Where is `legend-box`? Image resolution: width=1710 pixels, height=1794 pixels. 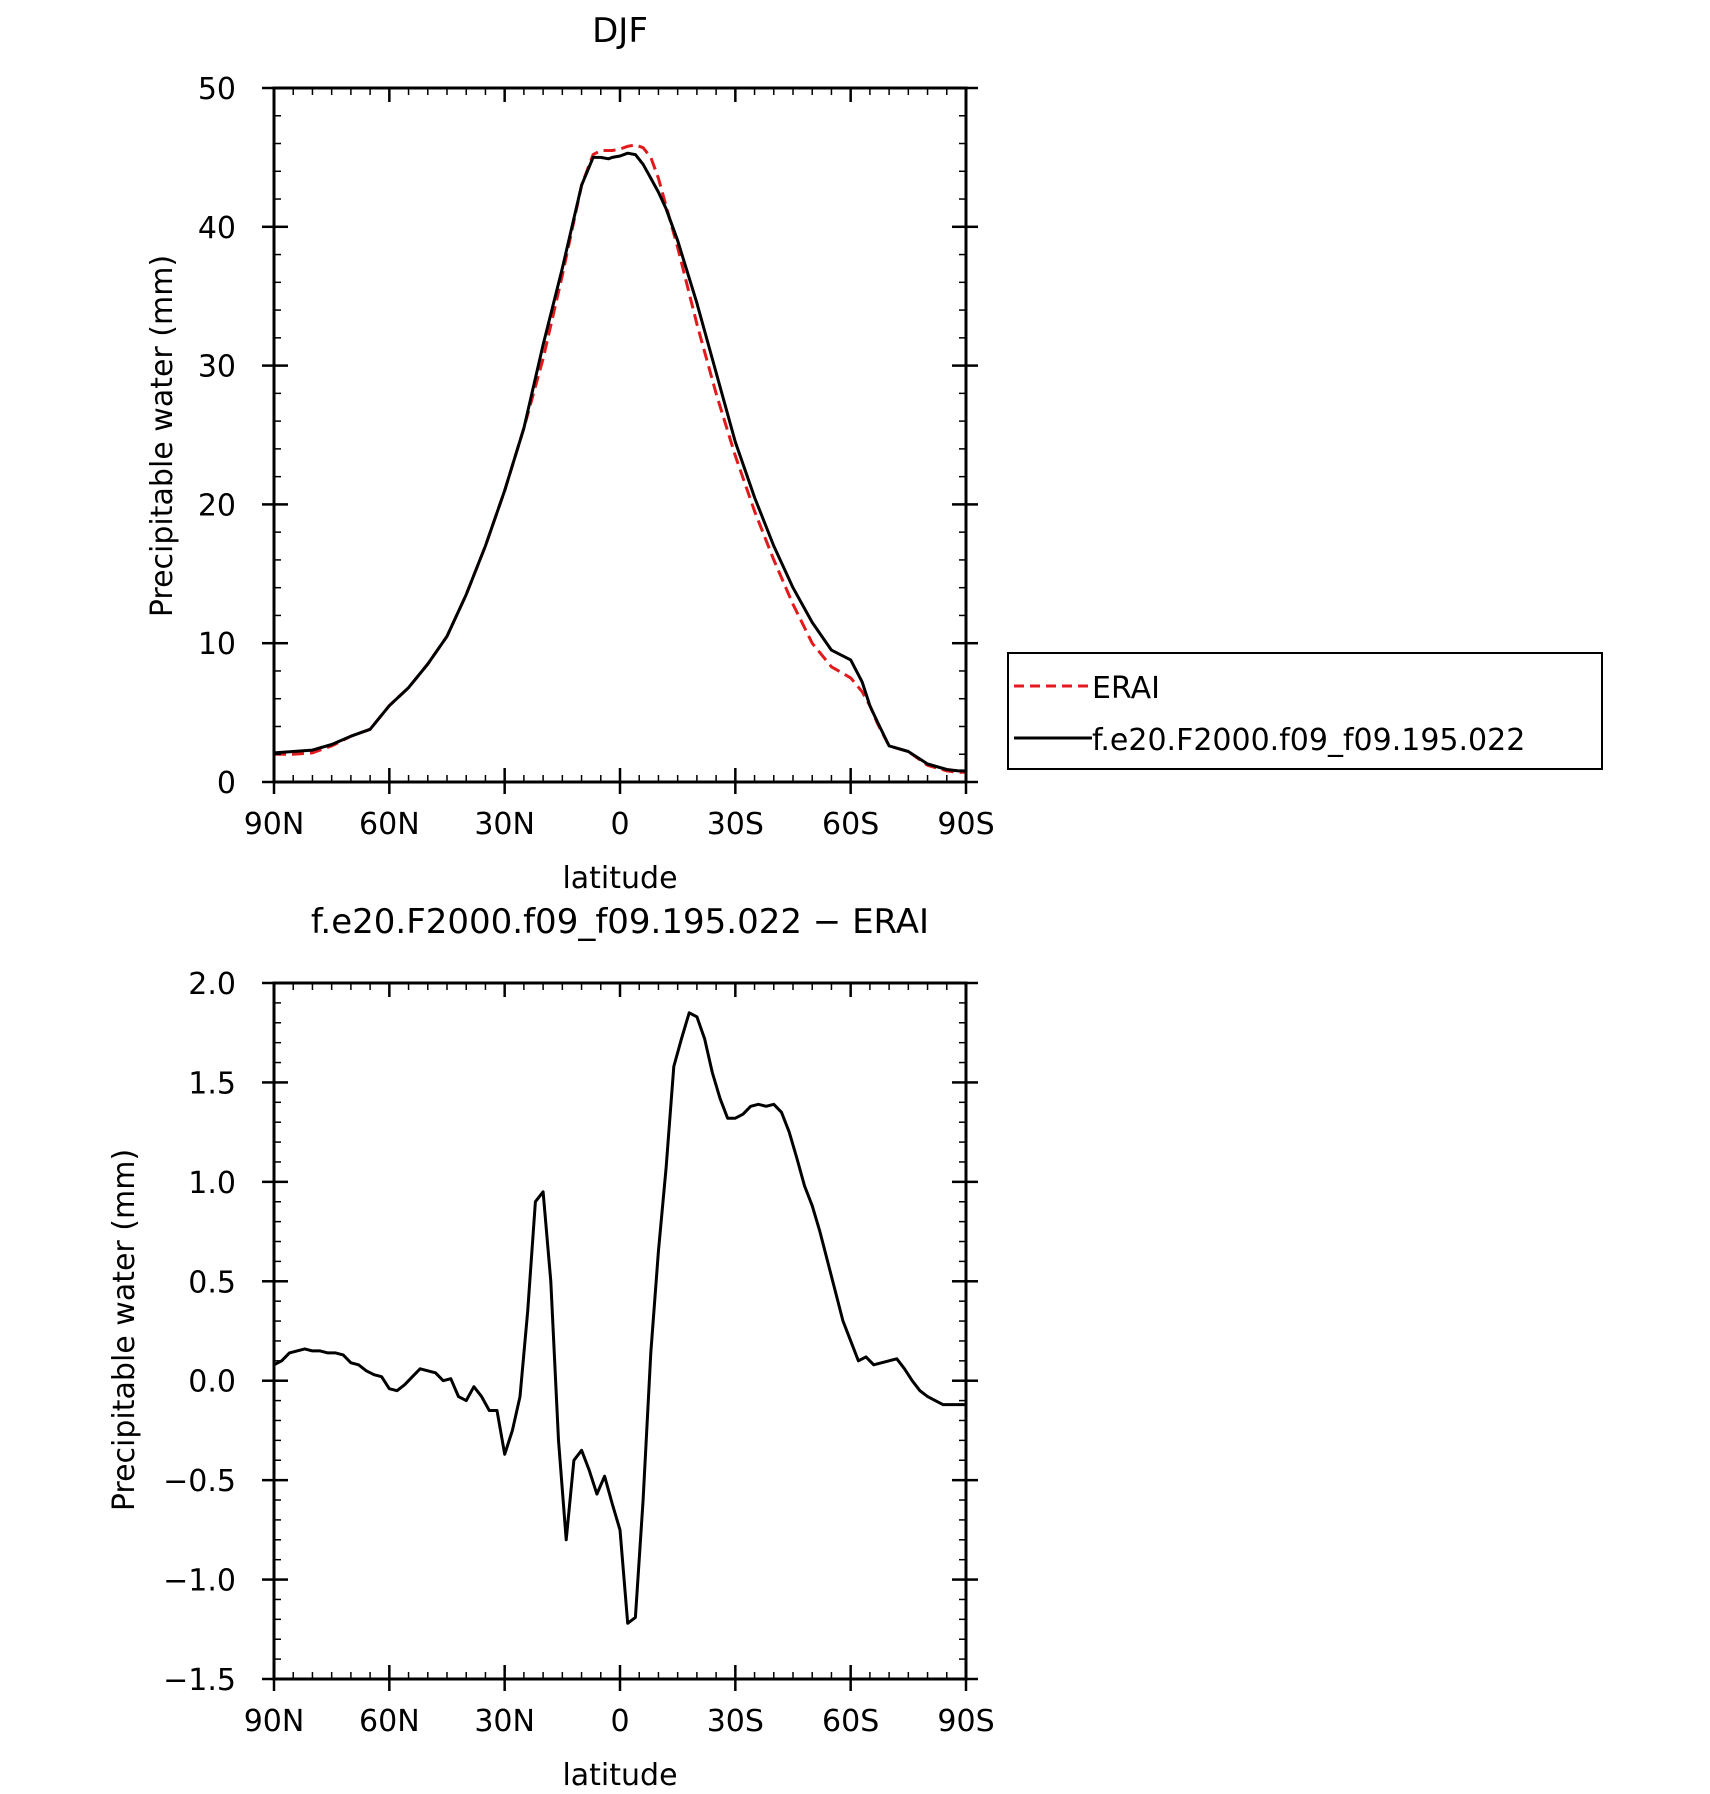 legend-box is located at coordinates (1305, 711).